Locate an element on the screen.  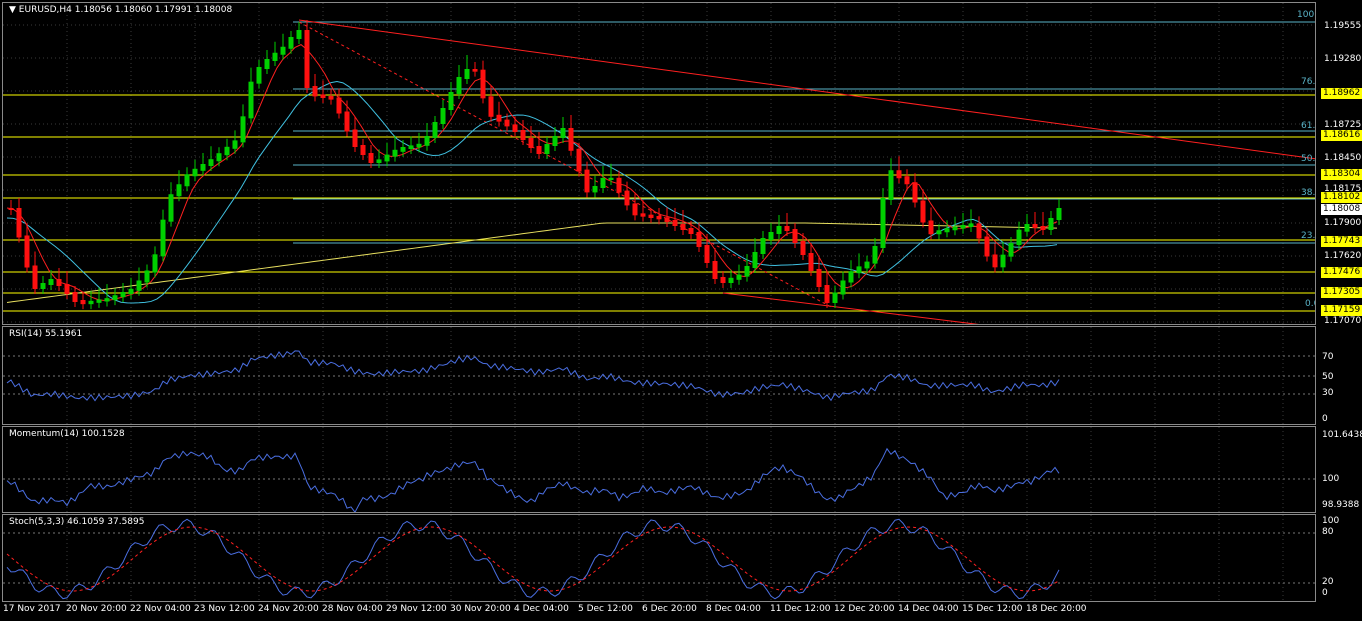
time-label: 30 Nov 20:00 is located at coordinates (480, 609).